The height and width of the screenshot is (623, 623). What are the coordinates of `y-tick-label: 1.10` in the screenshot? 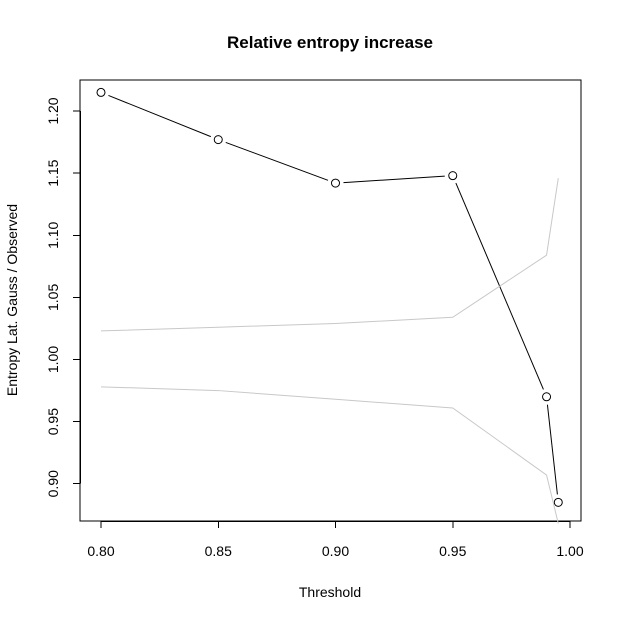 It's located at (53, 234).